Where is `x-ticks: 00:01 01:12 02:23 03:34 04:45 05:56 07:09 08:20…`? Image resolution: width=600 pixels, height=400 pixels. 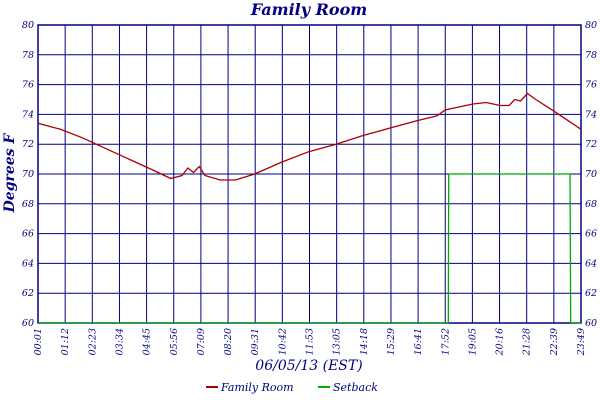
x-ticks: 00:01 01:12 02:23 03:34 04:45 05:56 07:09 08:20… is located at coordinates (310, 342).